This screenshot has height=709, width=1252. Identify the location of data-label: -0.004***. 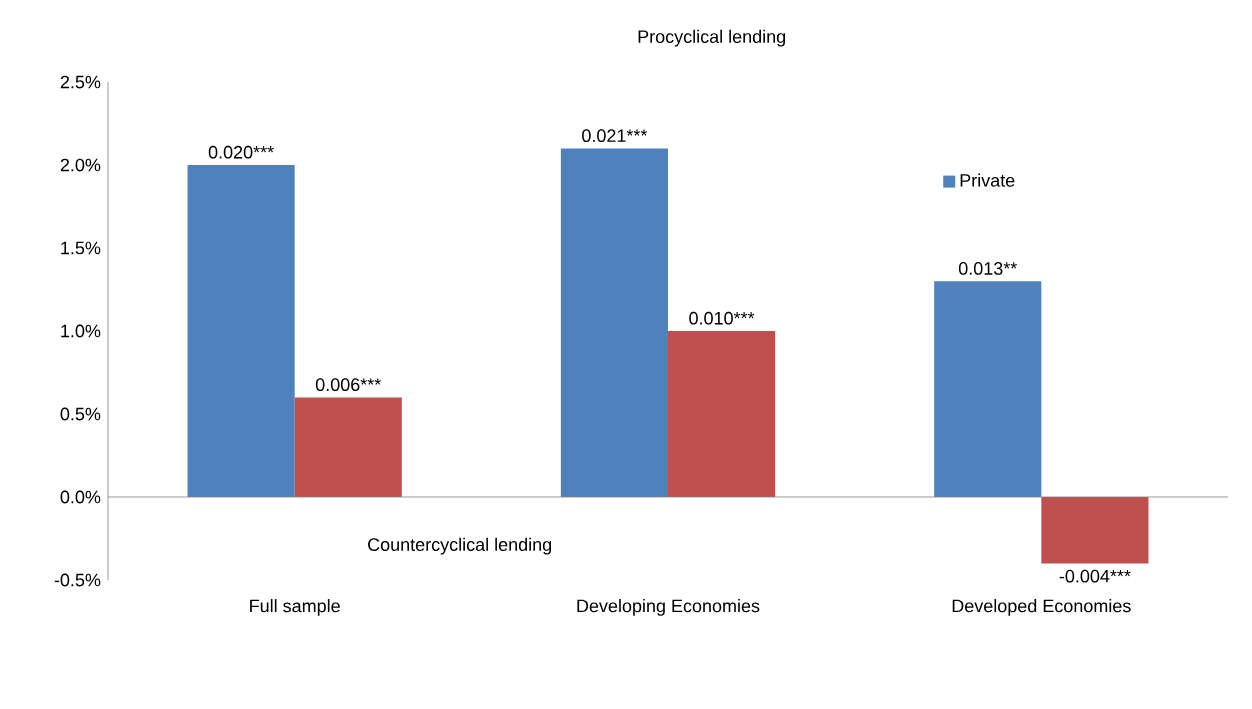
(1095, 576).